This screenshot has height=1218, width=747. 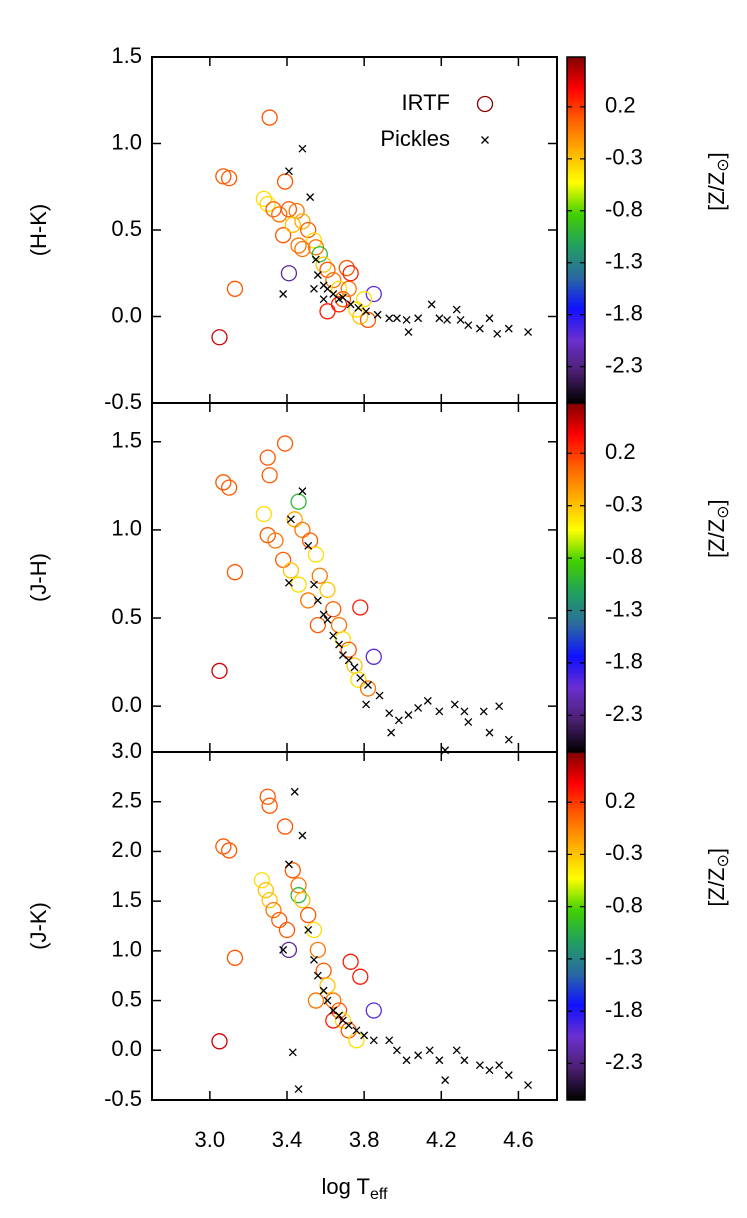 What do you see at coordinates (624, 608) in the screenshot?
I see `colorbar-tick-label: -1.3` at bounding box center [624, 608].